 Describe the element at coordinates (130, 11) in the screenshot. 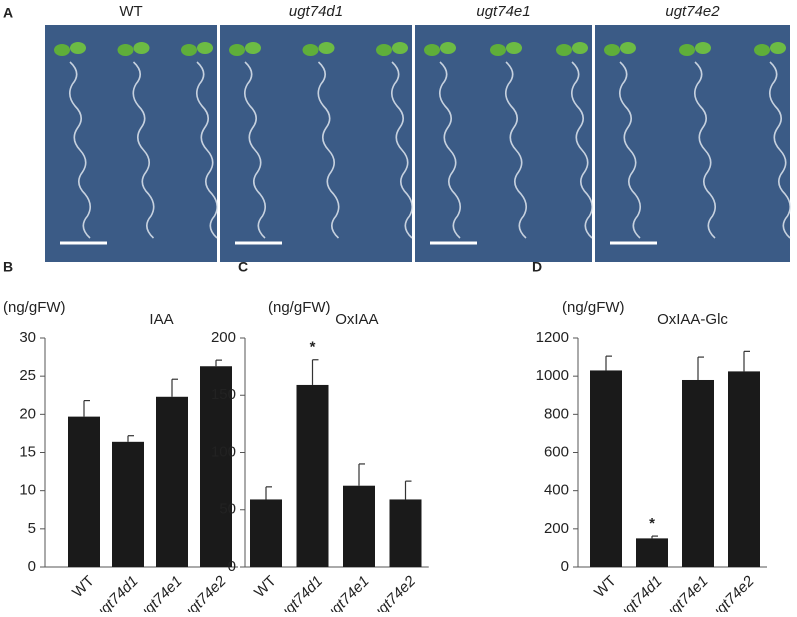

I see `column-label: WT` at that location.